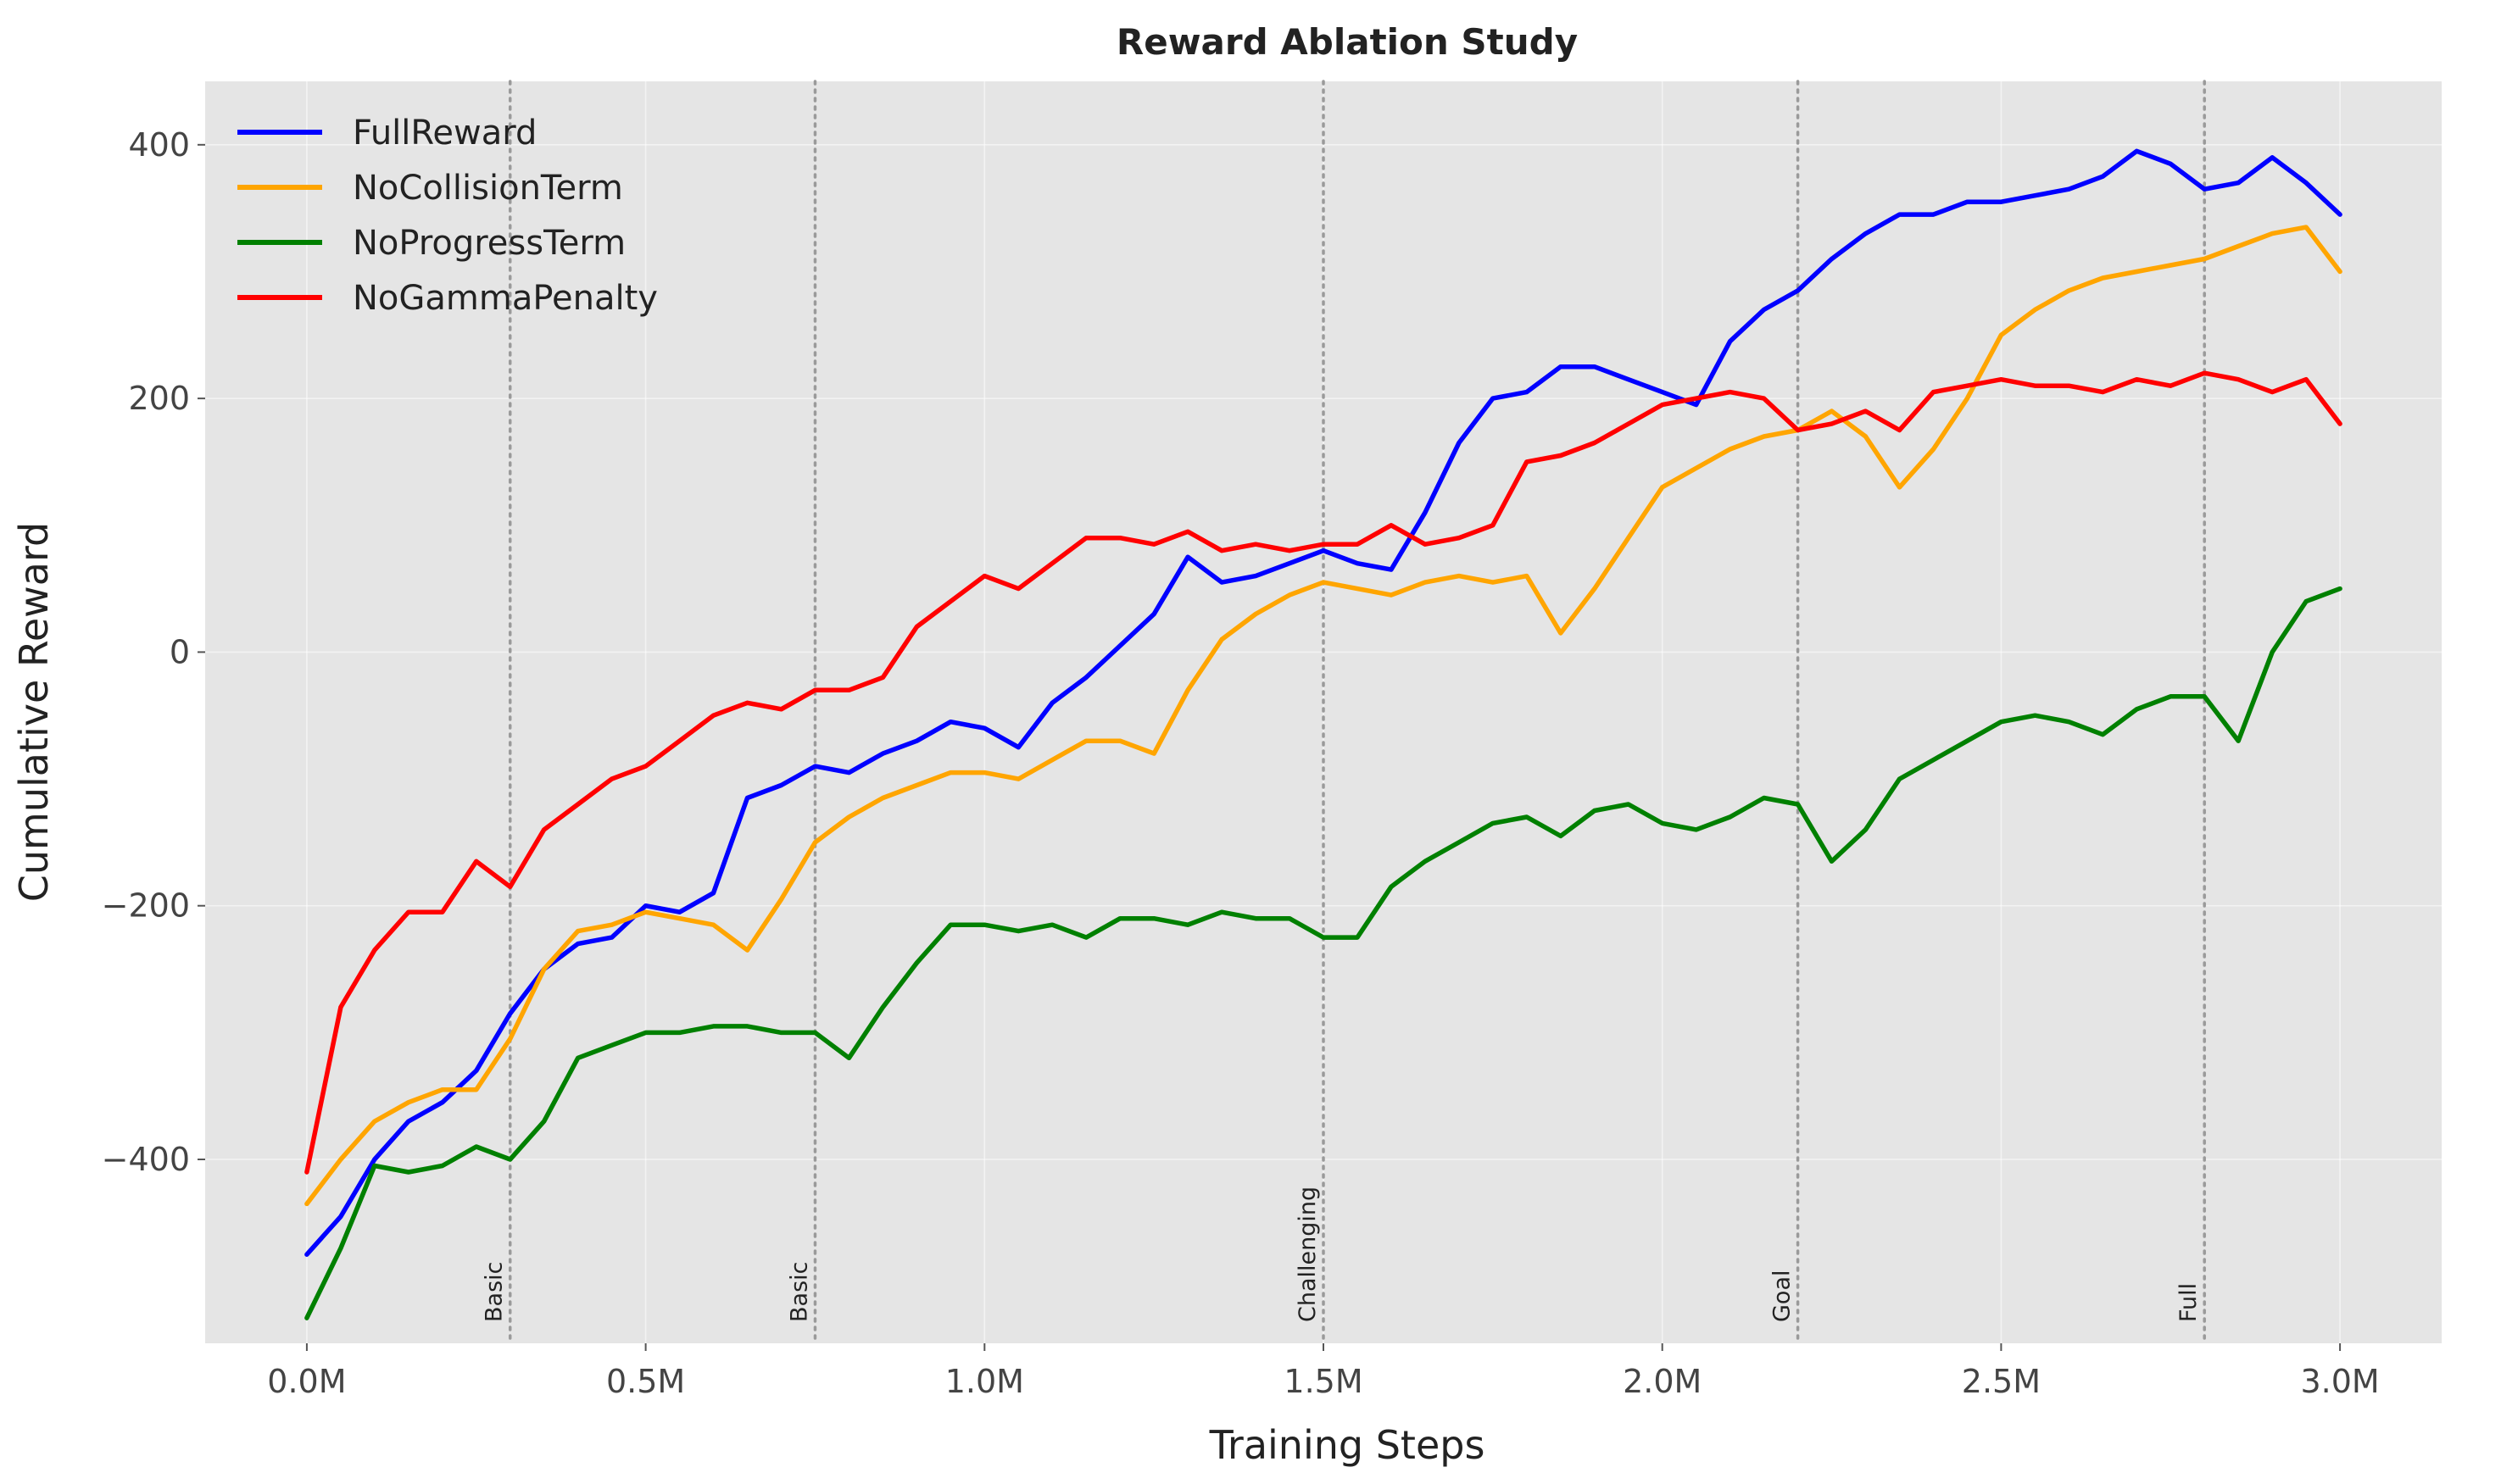 This screenshot has width=2501, height=1484. I want to click on x-axis-ticks: 0.0M 0.5M 1.0M 1.5M 2.0M 2.5M 3.0M, so click(1323, 1372).